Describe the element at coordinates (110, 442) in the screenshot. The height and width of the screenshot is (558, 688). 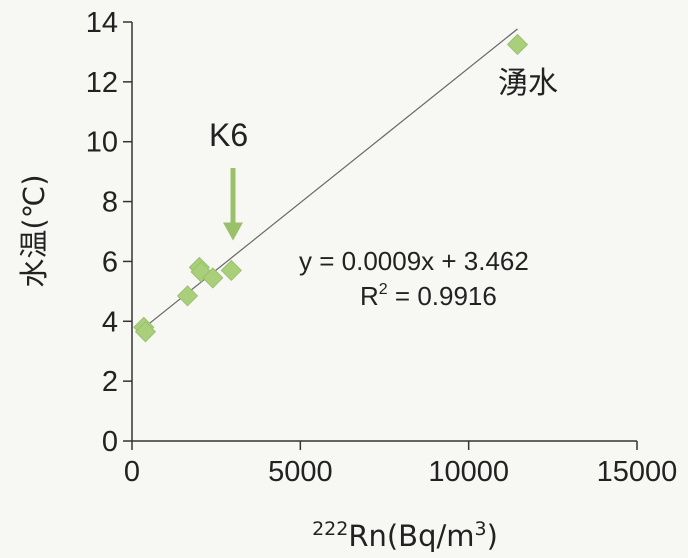
I see `y-tick-label: 0` at that location.